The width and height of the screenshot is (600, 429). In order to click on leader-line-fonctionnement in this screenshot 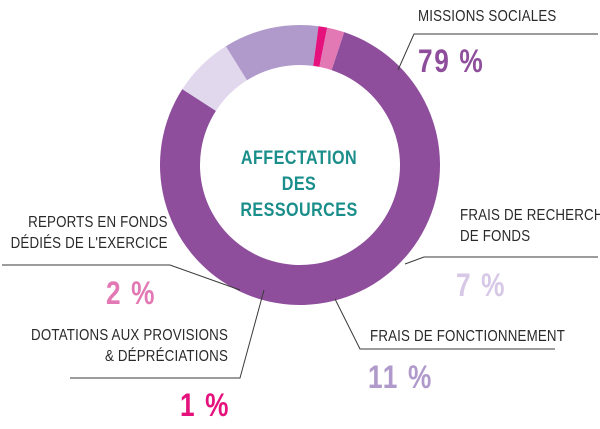, I will do `click(444, 324)`.